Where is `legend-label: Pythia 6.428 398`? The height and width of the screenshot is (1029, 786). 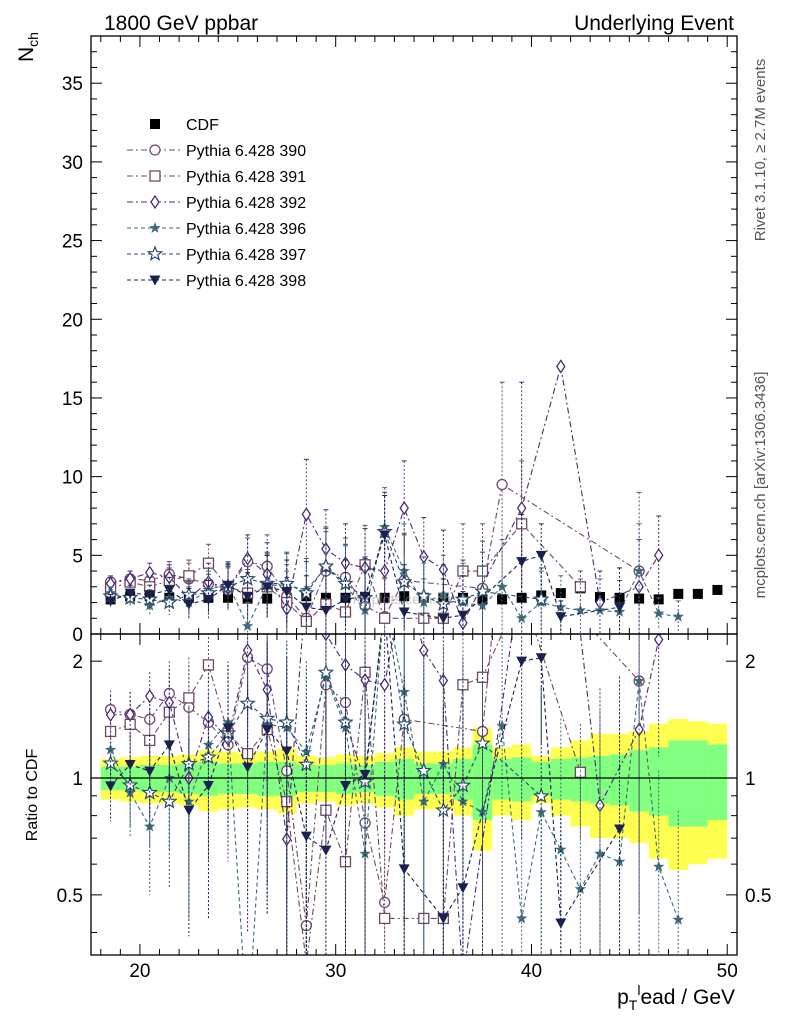
legend-label: Pythia 6.428 398 is located at coordinates (246, 281).